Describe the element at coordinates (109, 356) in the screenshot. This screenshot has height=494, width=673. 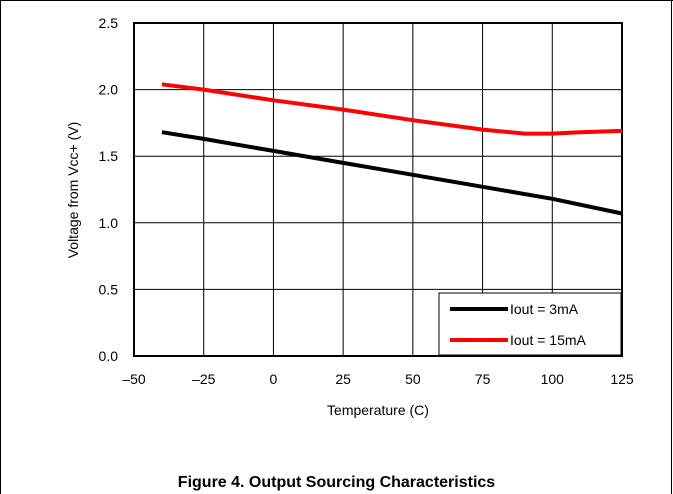
I see `y-tick-label: 0.0` at that location.